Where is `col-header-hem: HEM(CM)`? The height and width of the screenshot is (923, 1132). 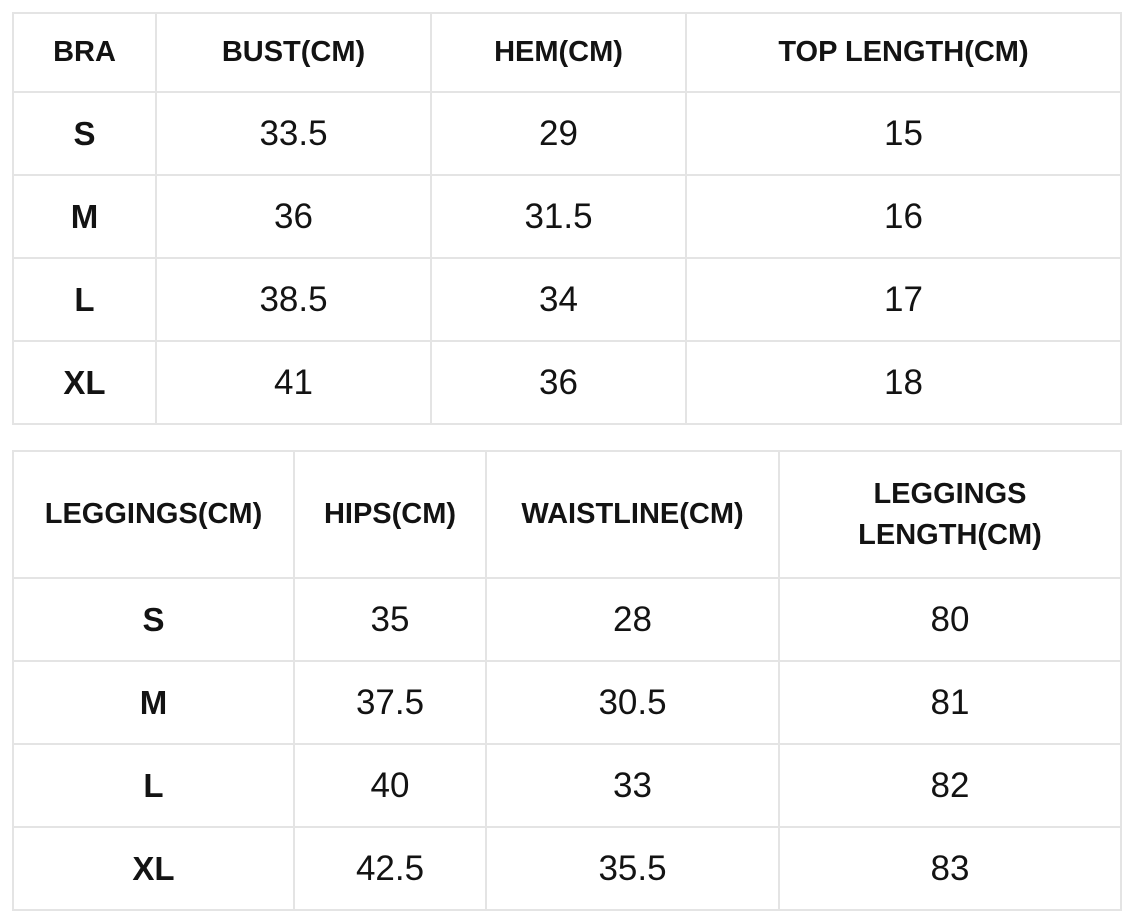 col-header-hem: HEM(CM) is located at coordinates (558, 52).